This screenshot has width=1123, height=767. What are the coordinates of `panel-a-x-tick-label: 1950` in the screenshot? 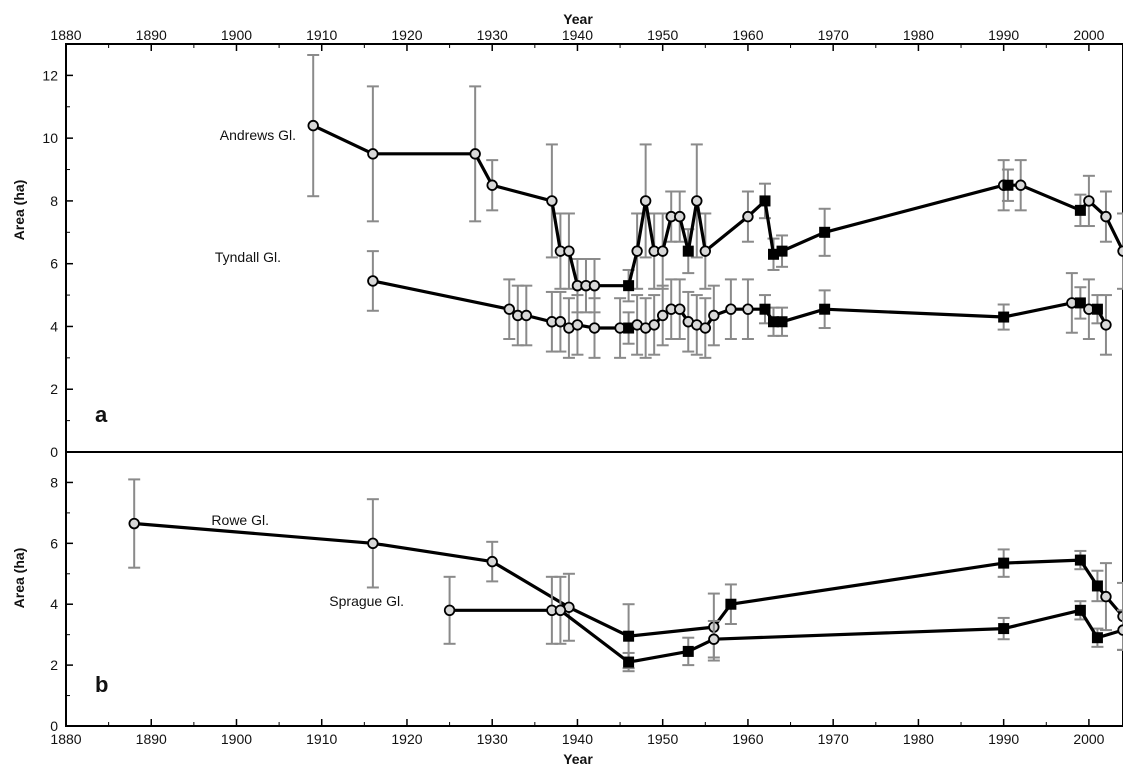 It's located at (662, 35).